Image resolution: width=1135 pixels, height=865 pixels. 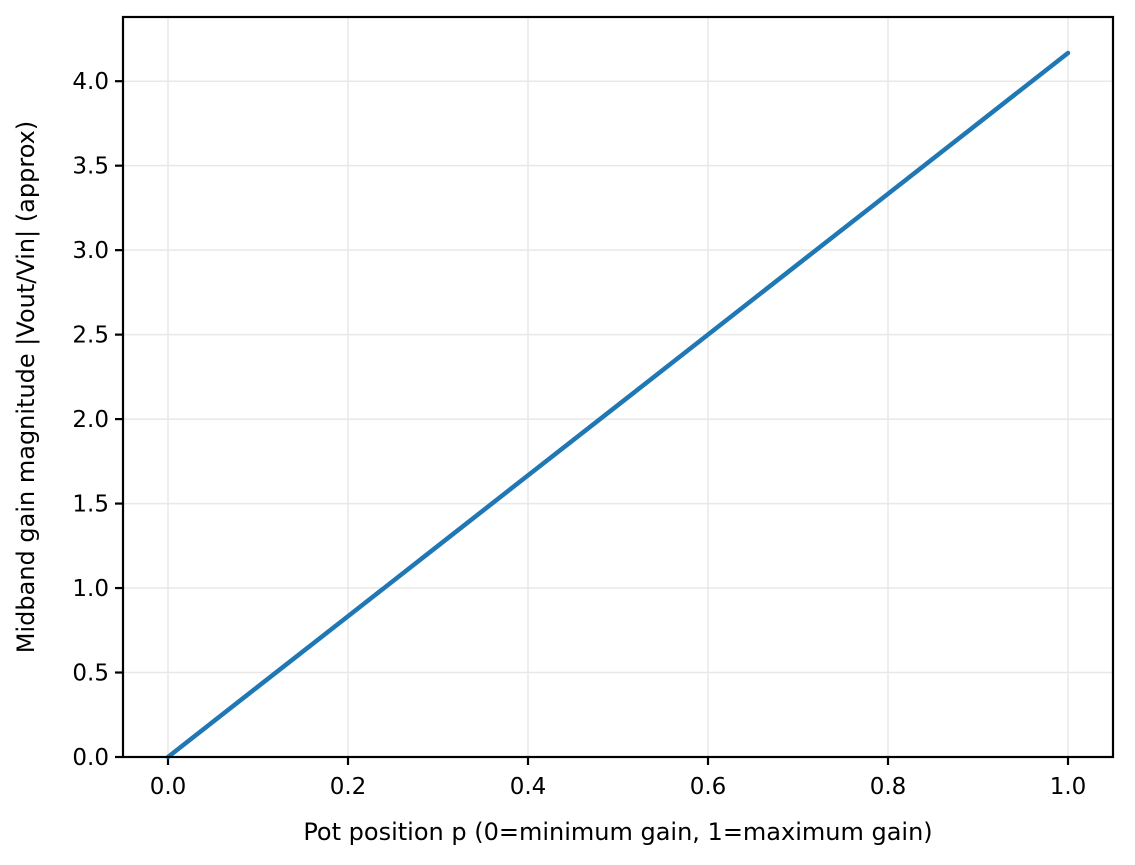 What do you see at coordinates (90, 674) in the screenshot?
I see `y-tick-label: 0.5` at bounding box center [90, 674].